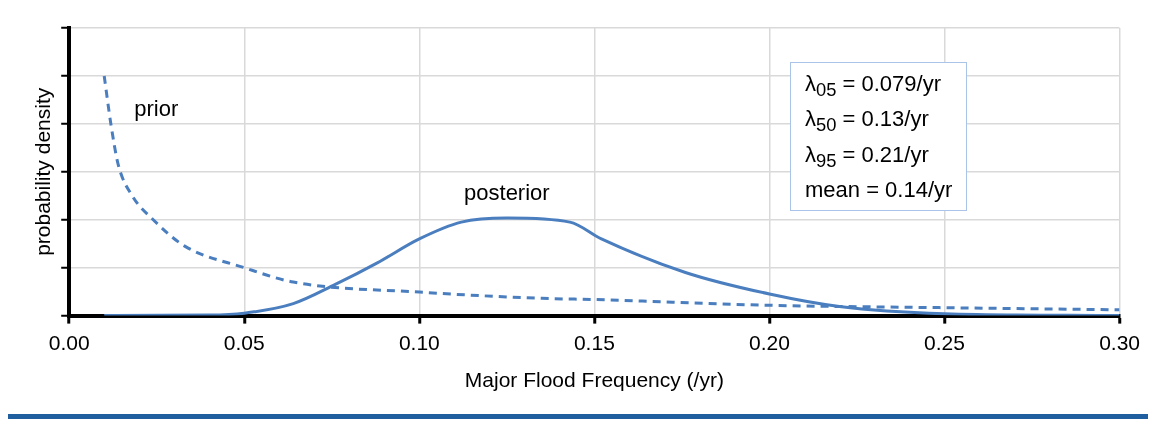 The height and width of the screenshot is (428, 1156). I want to click on x-axis-title: Major Flood Frequency (/yr), so click(594, 380).